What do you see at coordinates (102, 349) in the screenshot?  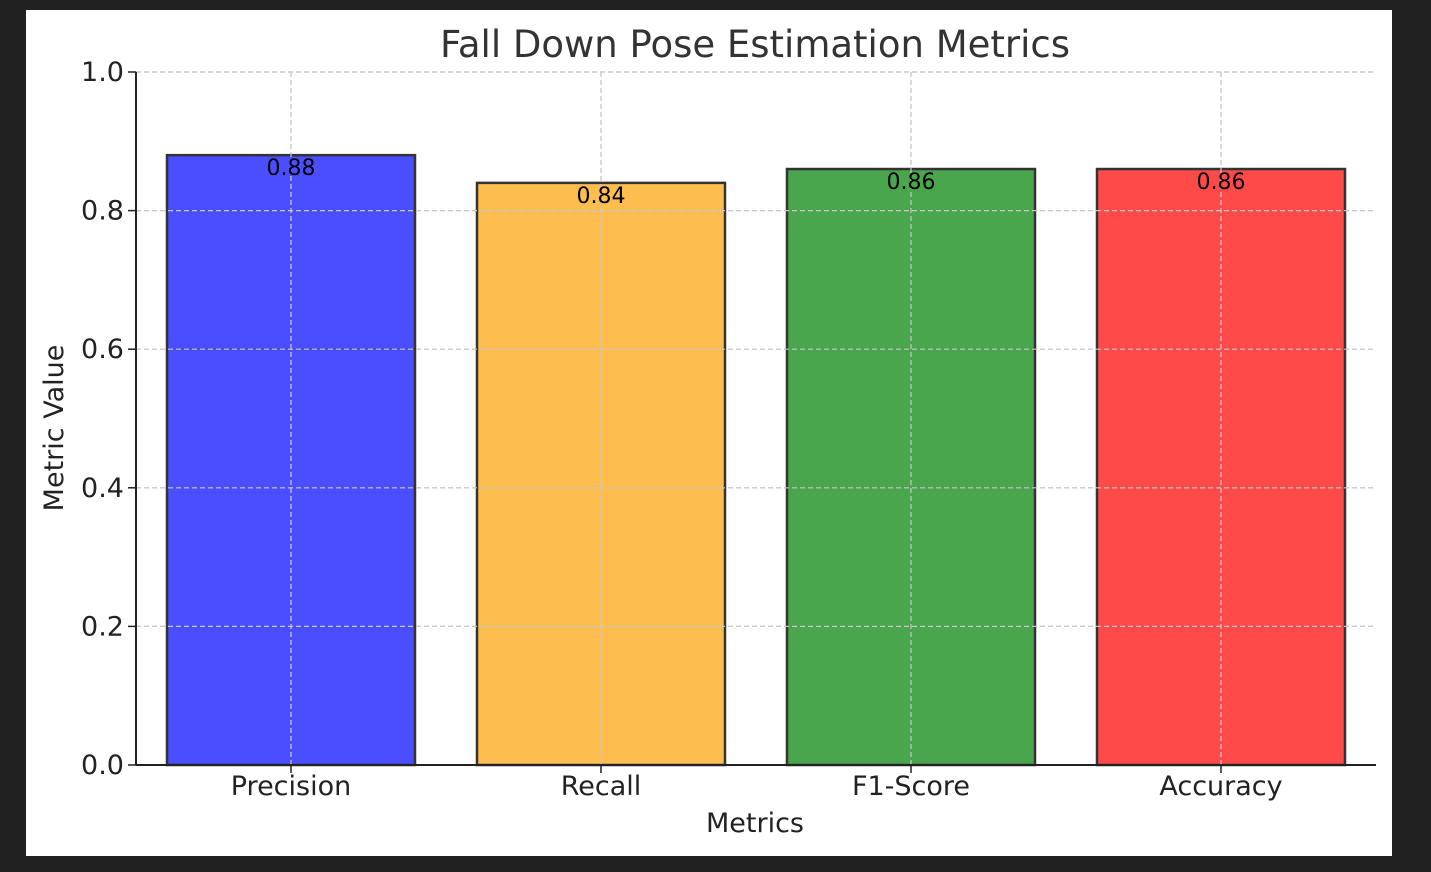 I see `y-tick-label: 0.6` at bounding box center [102, 349].